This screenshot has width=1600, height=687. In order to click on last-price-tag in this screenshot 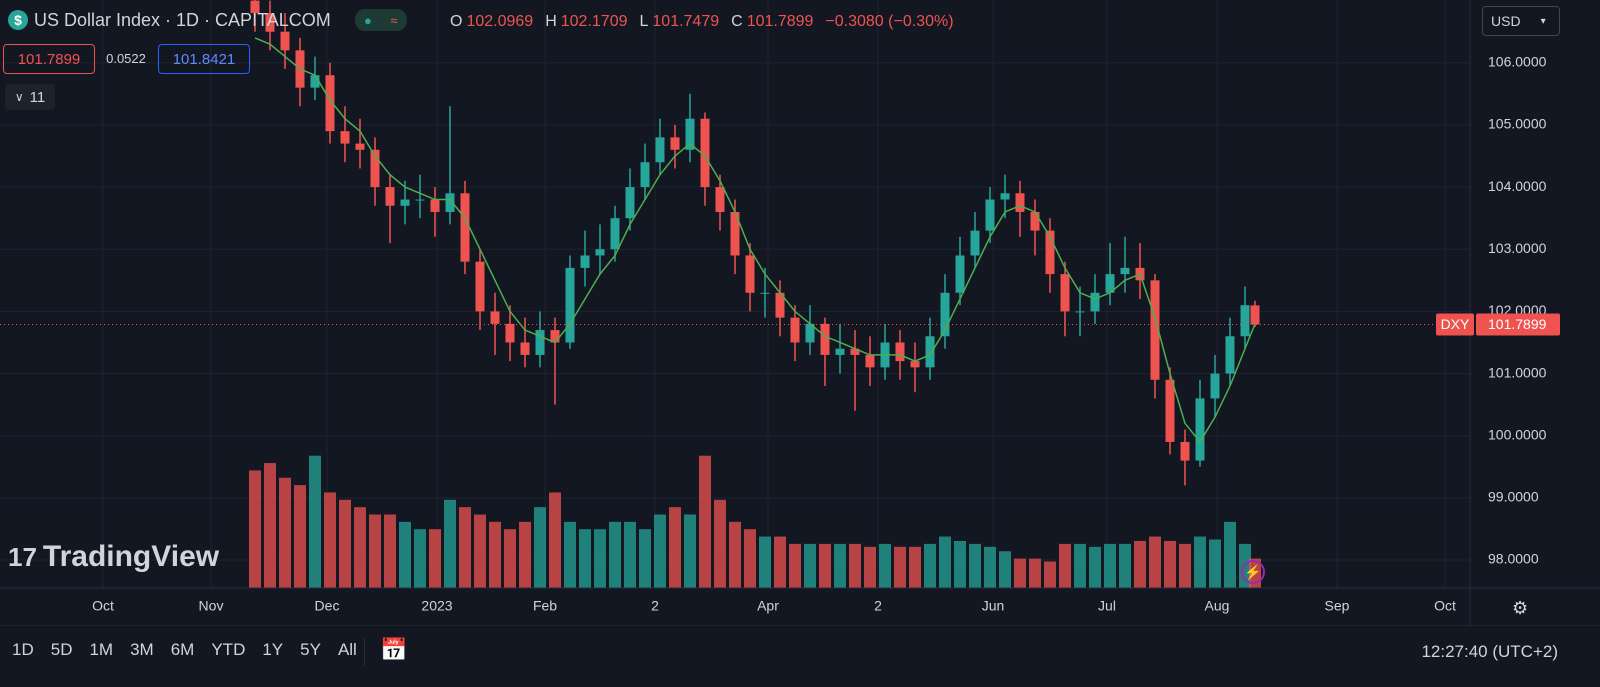, I will do `click(1518, 324)`.